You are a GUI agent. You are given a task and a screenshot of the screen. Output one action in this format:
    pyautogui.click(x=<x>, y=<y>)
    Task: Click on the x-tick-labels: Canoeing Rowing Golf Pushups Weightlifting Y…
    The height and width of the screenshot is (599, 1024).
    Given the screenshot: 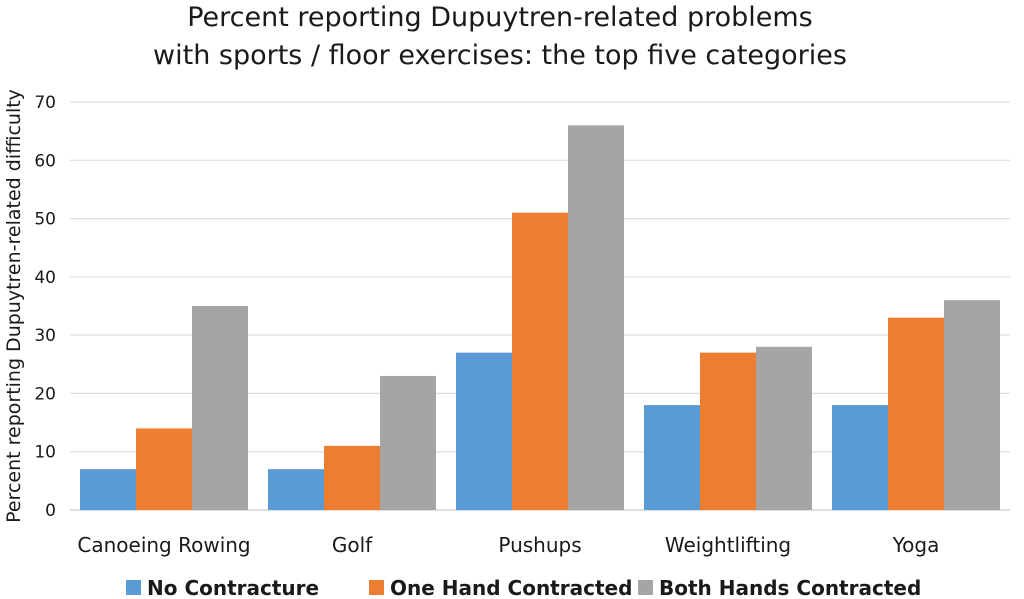 What is the action you would take?
    pyautogui.click(x=508, y=545)
    